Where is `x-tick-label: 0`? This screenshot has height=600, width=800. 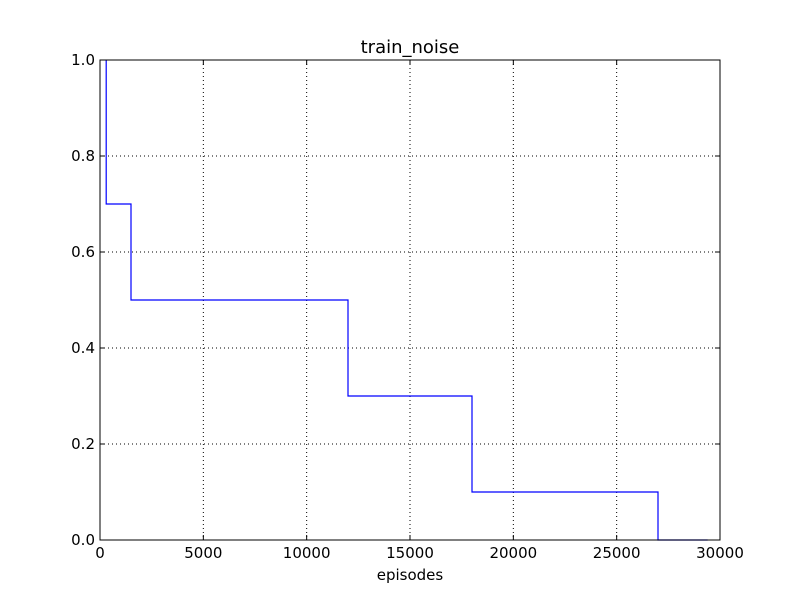
x-tick-label: 0 is located at coordinates (100, 553).